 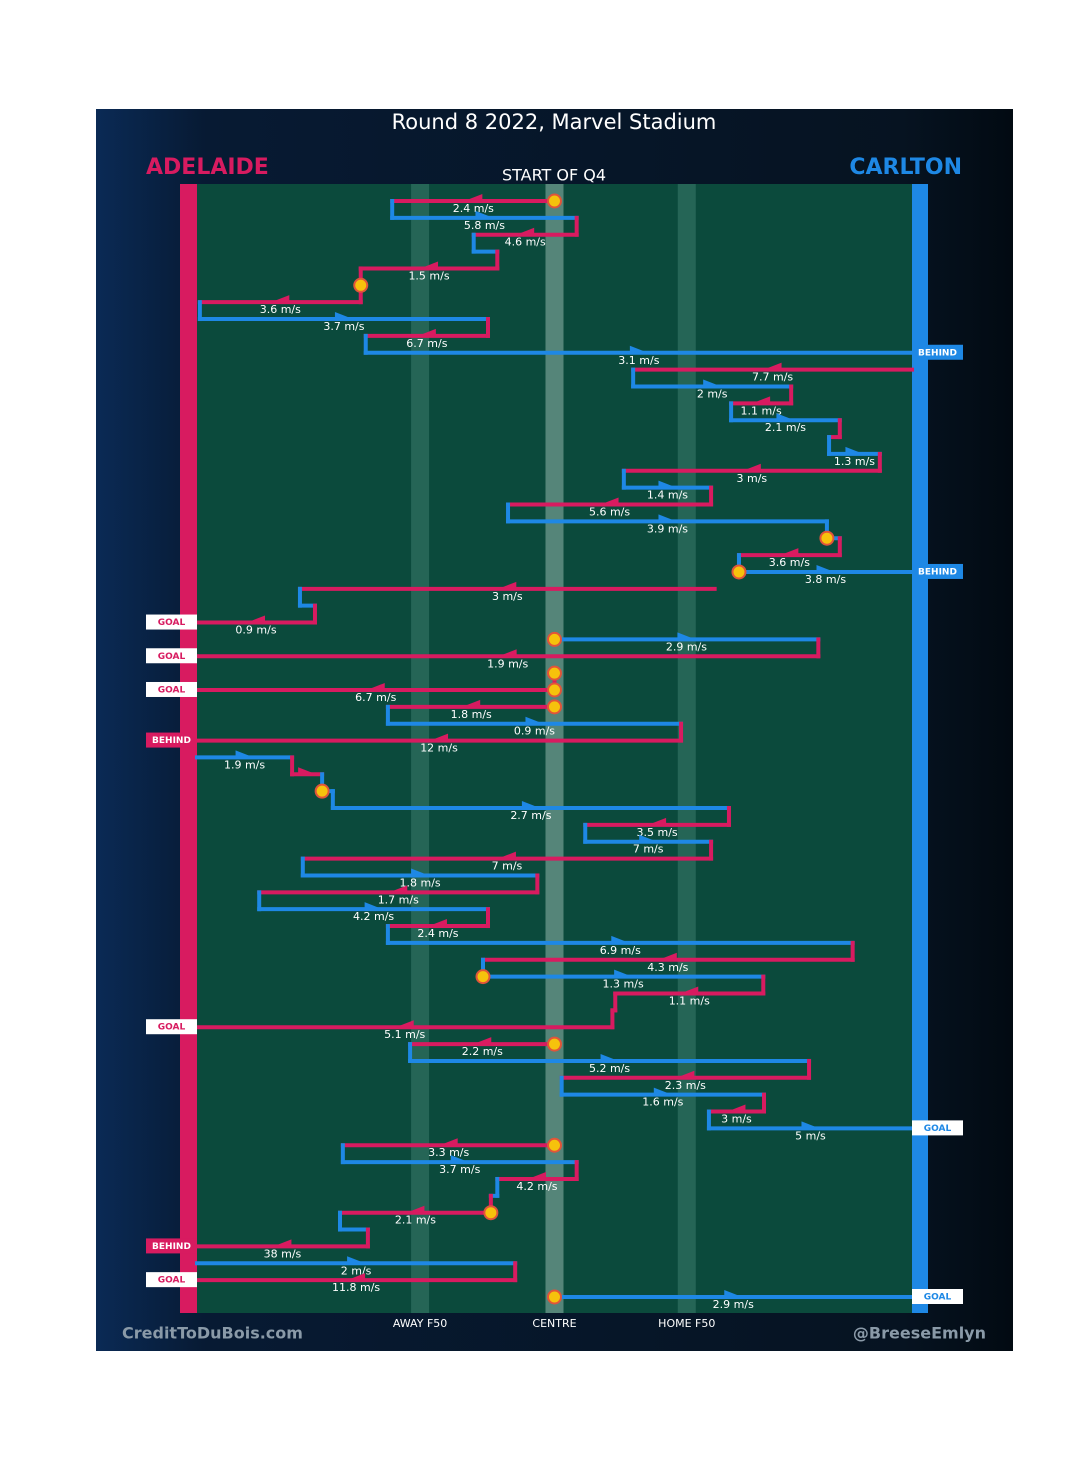 I want to click on speed-label: 38 m/s, so click(x=283, y=1253).